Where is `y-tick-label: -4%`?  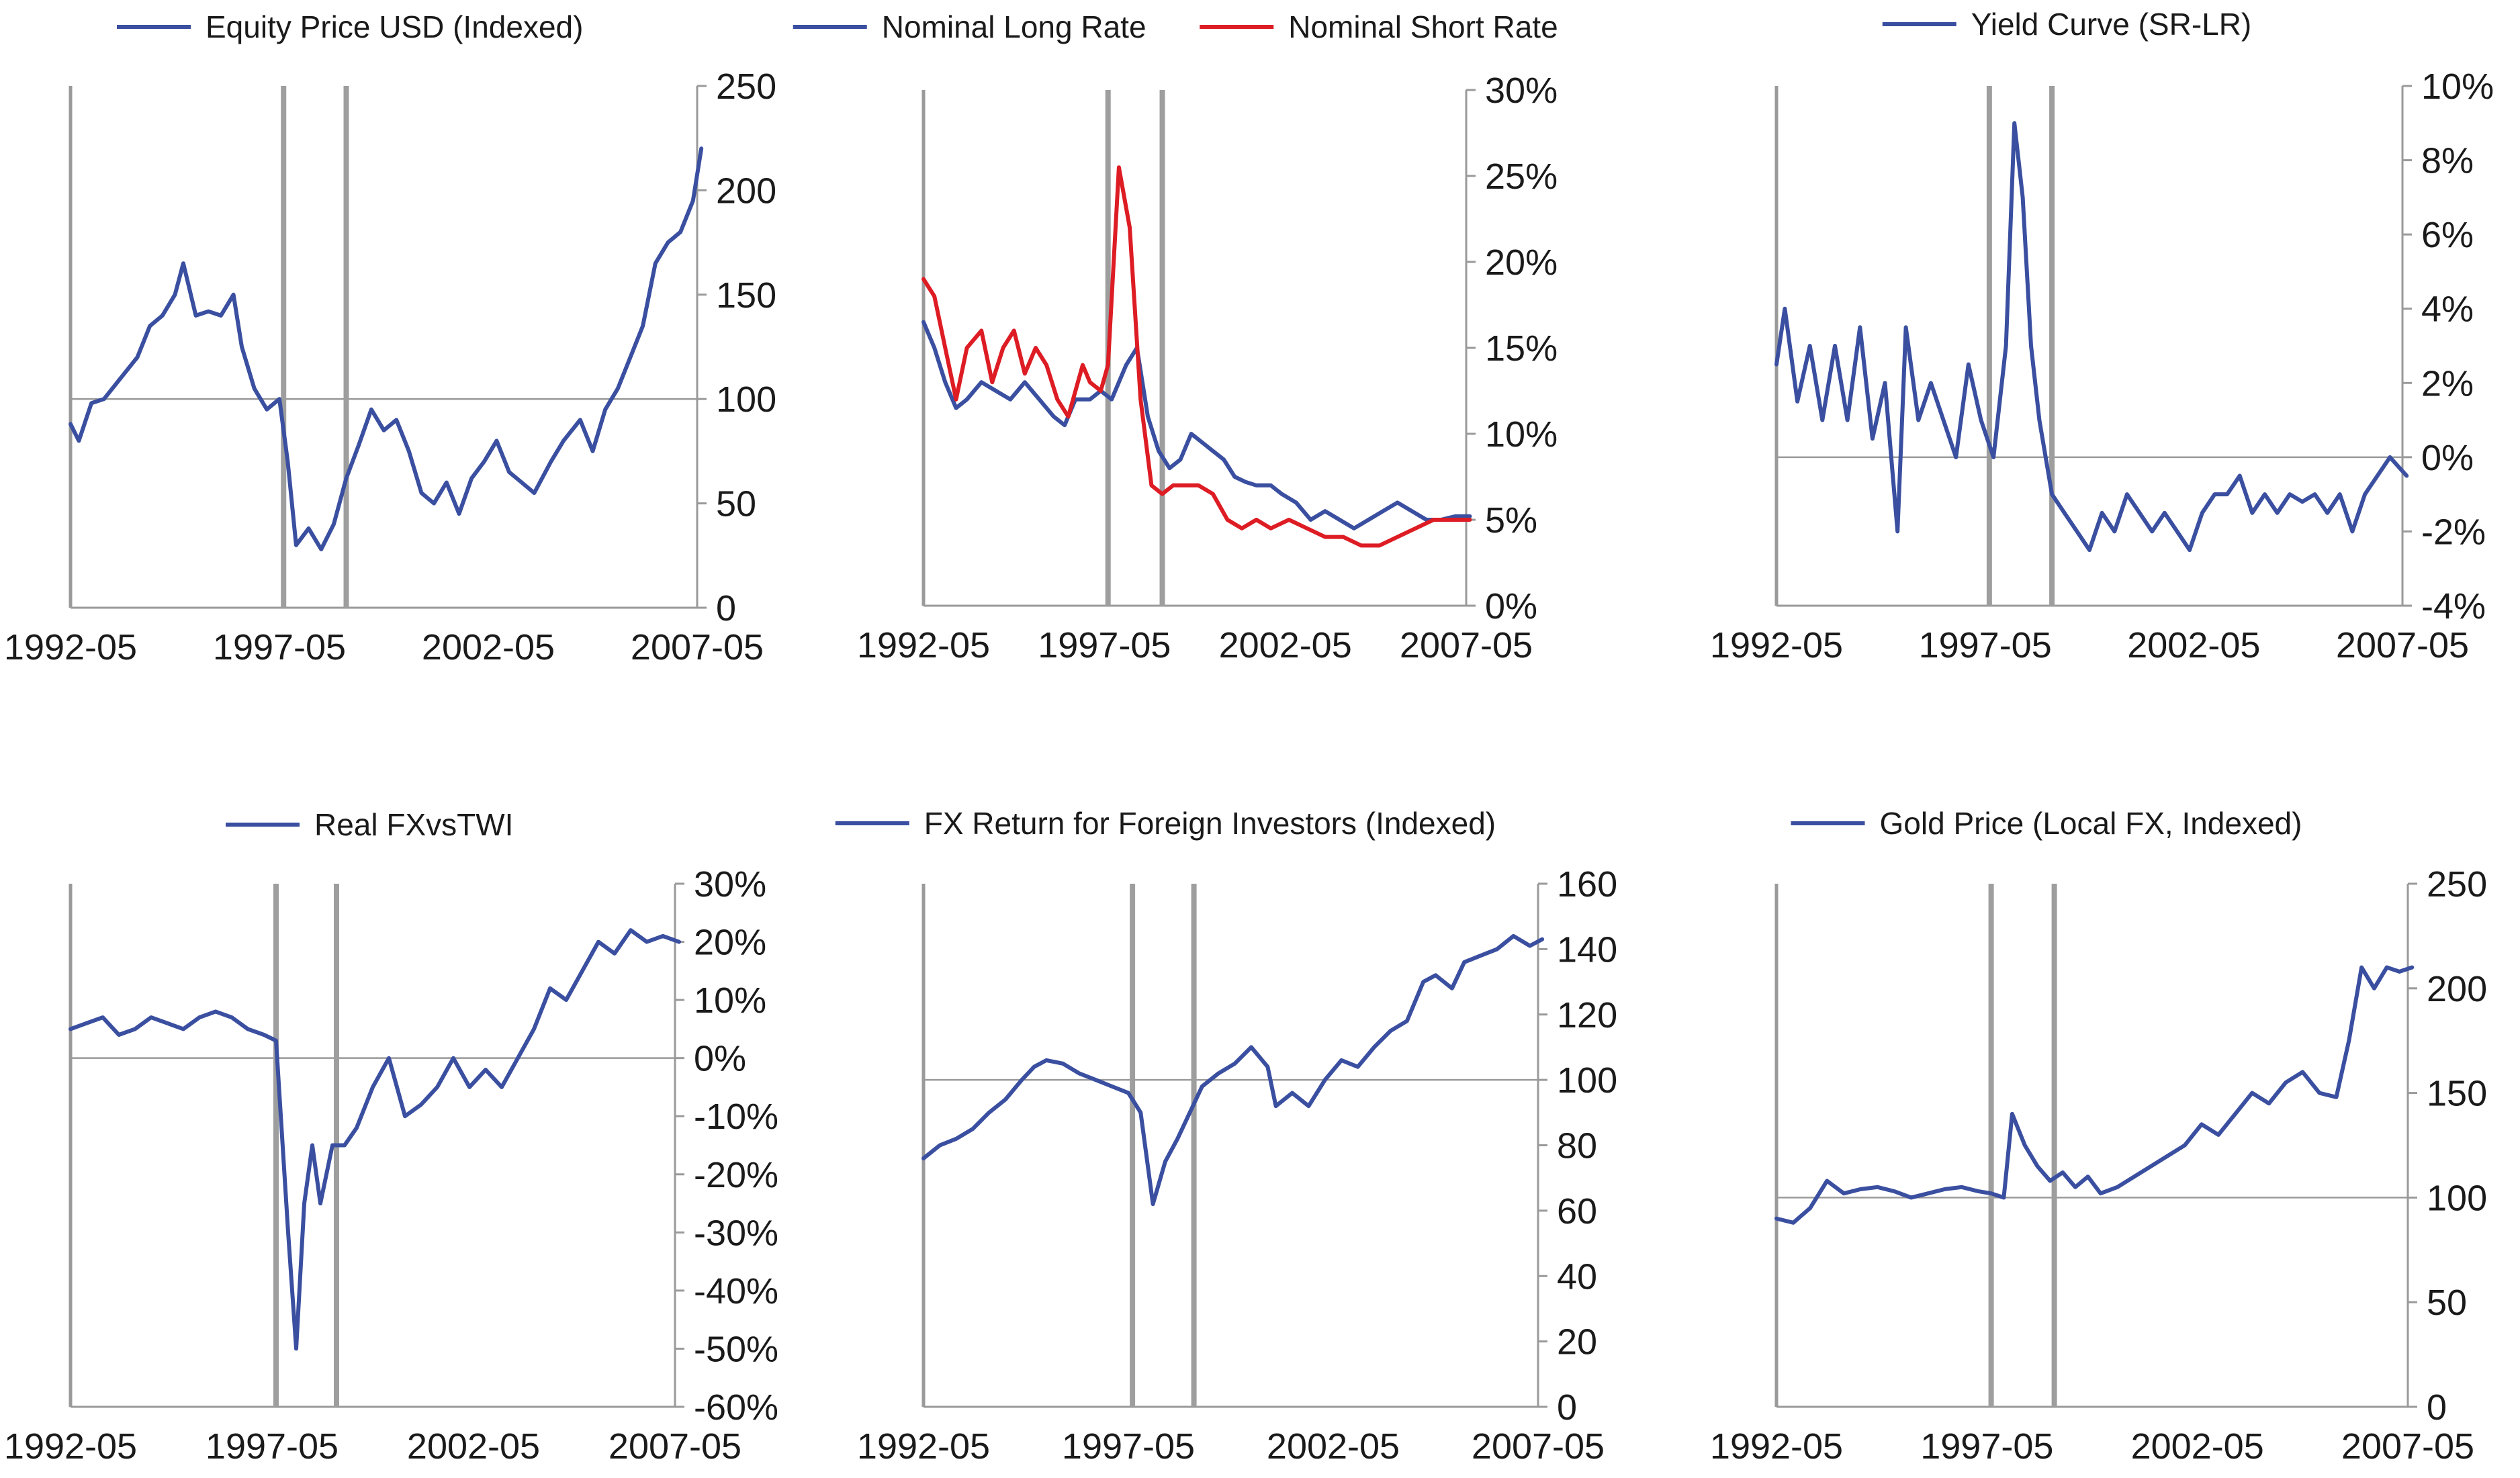 y-tick-label: -4% is located at coordinates (2454, 606).